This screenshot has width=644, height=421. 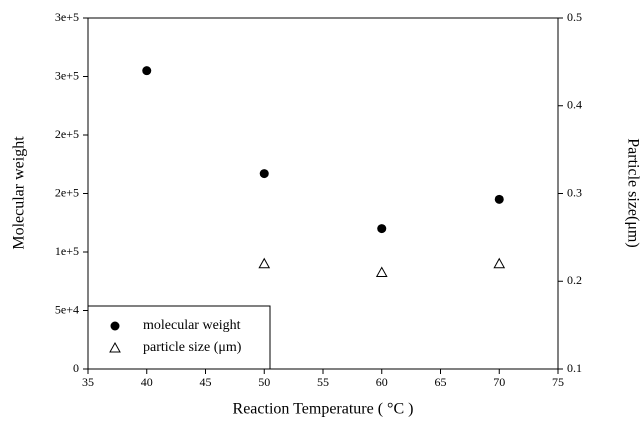 What do you see at coordinates (19, 193) in the screenshot?
I see `y-axis-title: Molecular weight` at bounding box center [19, 193].